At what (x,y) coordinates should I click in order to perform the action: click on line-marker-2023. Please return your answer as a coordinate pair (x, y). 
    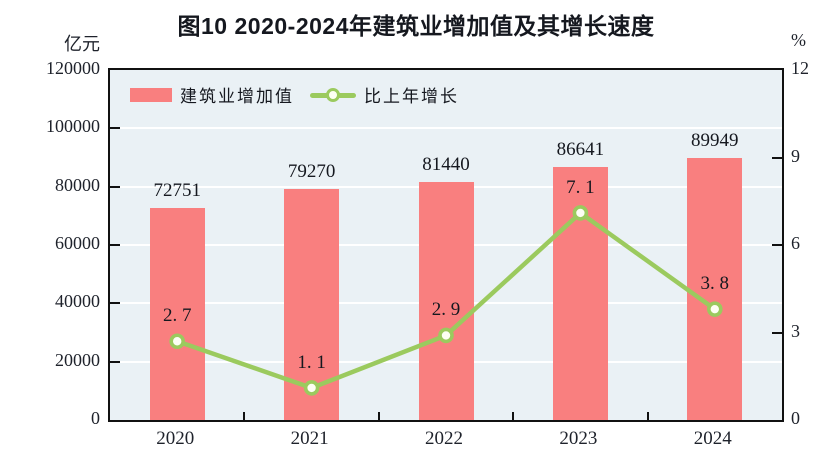
    Looking at the image, I should click on (580, 213).